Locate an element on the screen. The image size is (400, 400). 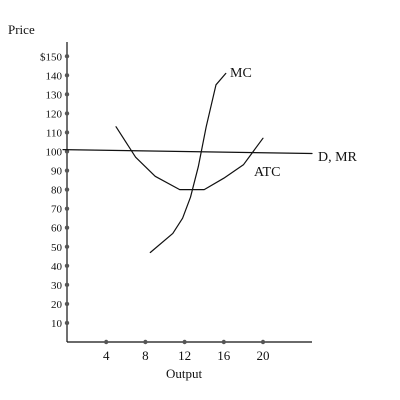
x-ticks: 4 8 12 16 20 is located at coordinates (186, 351).